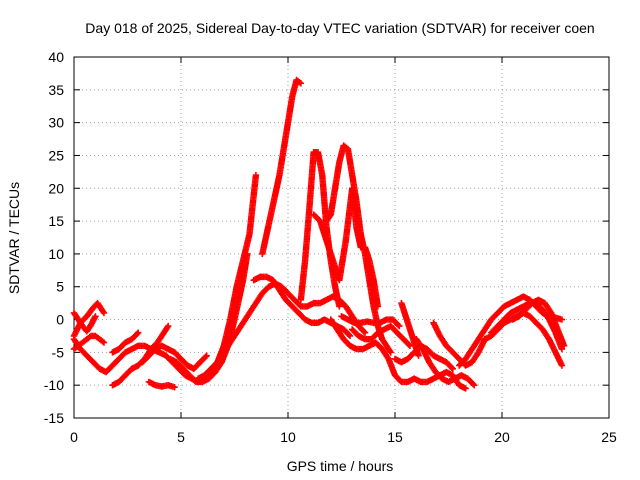  What do you see at coordinates (288, 437) in the screenshot?
I see `x-tick-label: 10` at bounding box center [288, 437].